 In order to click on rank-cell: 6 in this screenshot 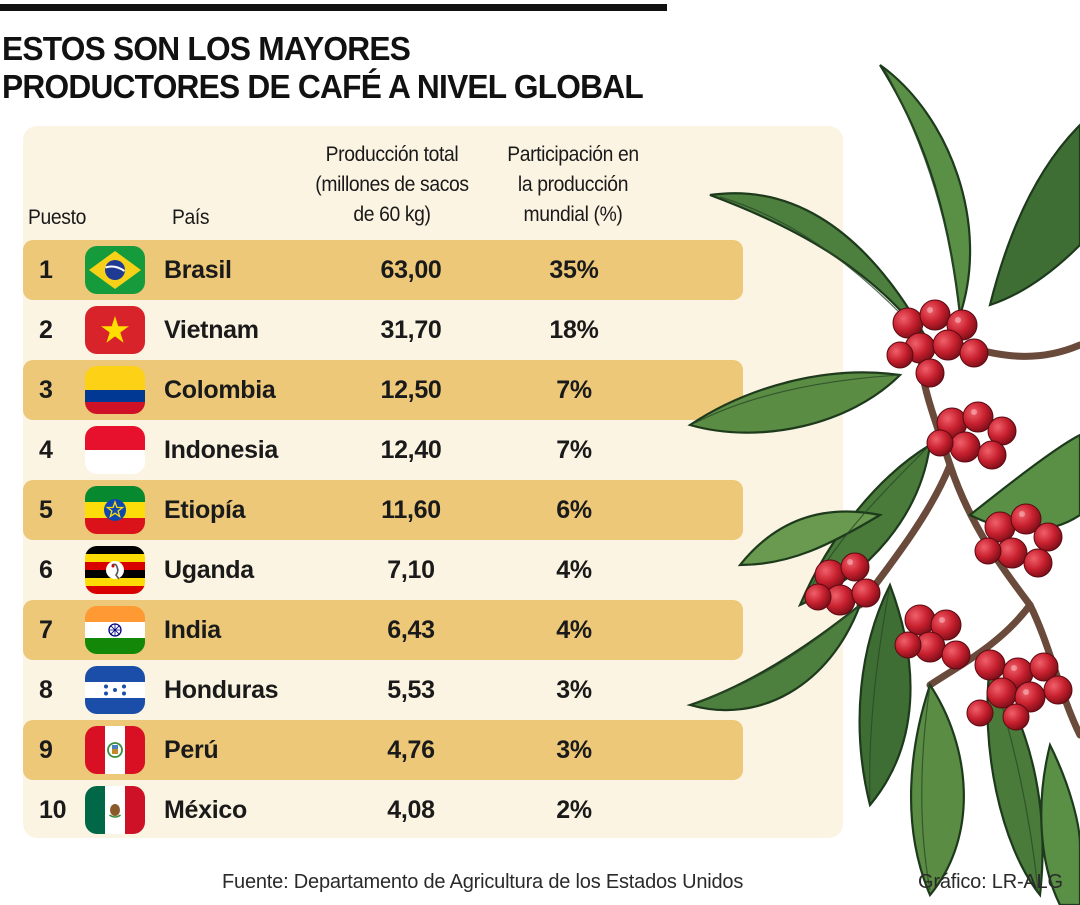, I will do `click(46, 570)`.